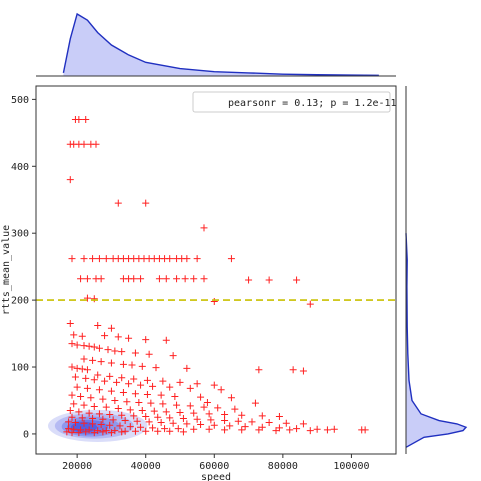 This screenshot has height=481, width=481. I want to click on y-axis-title: rtts_mean_value, so click(6, 270).